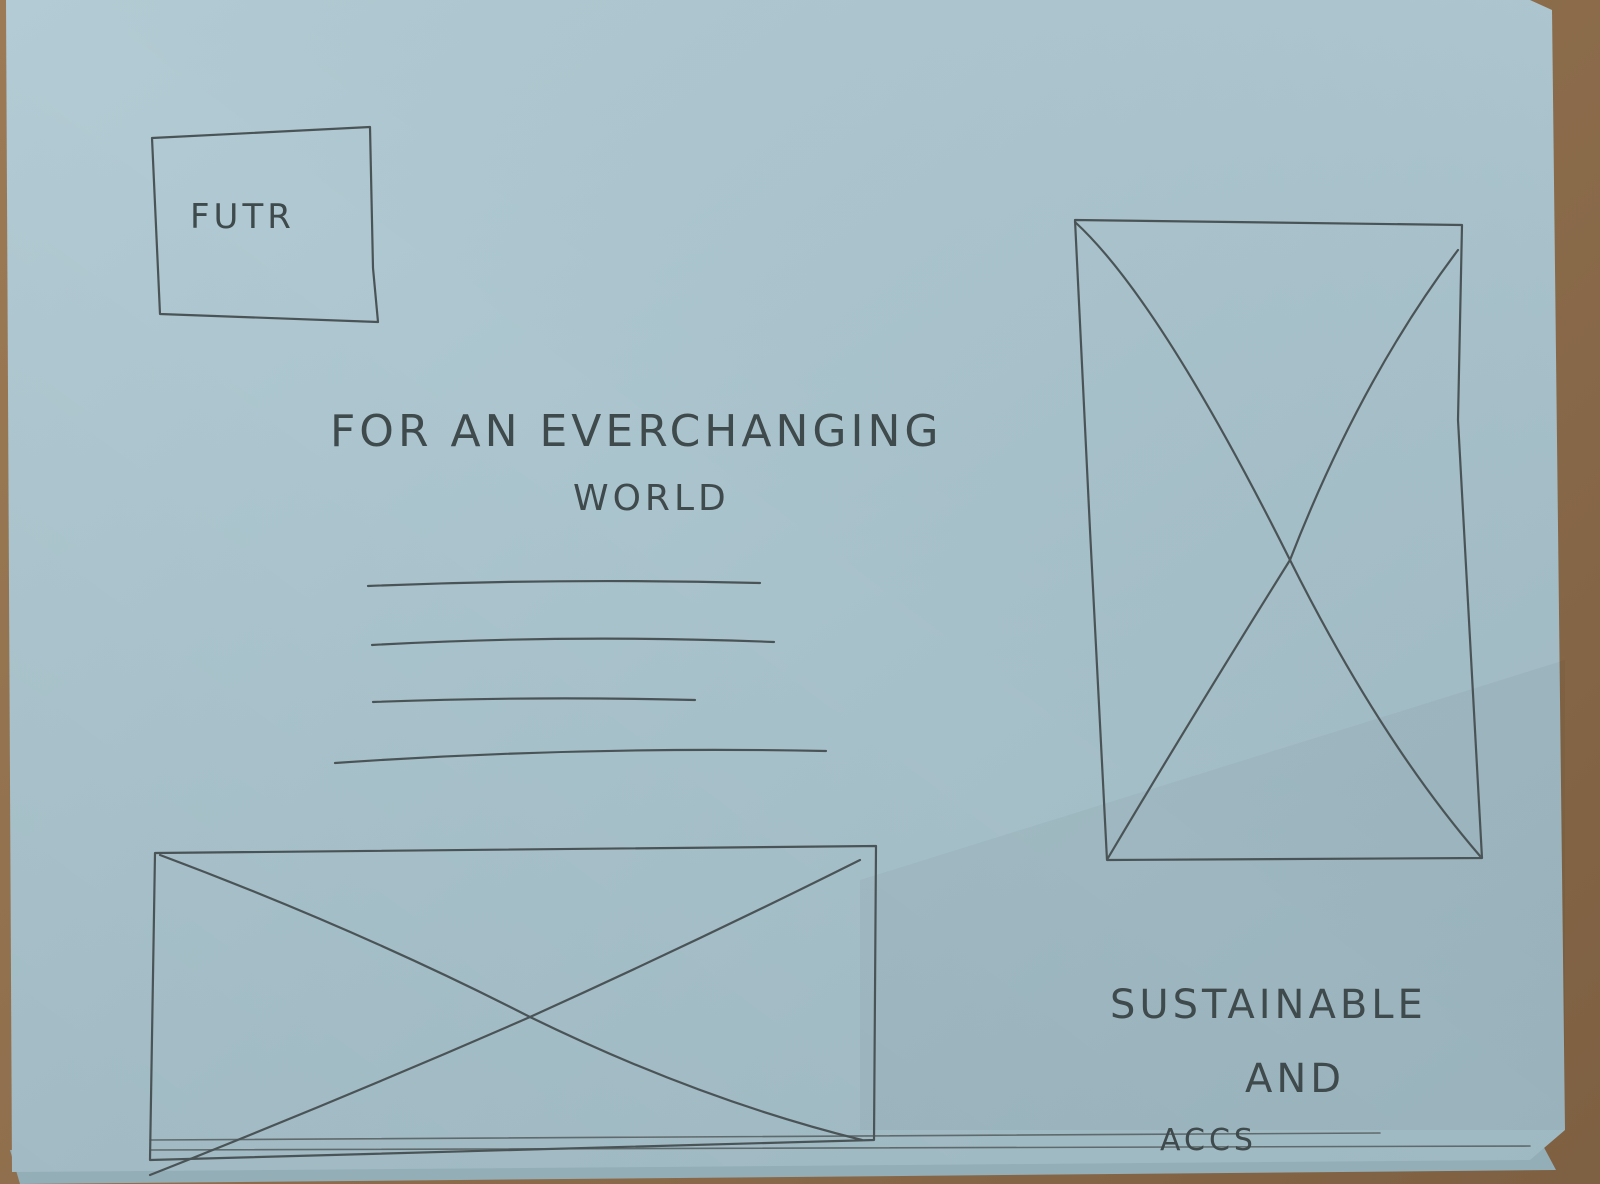  I want to click on image-frame-right, so click(1278, 540).